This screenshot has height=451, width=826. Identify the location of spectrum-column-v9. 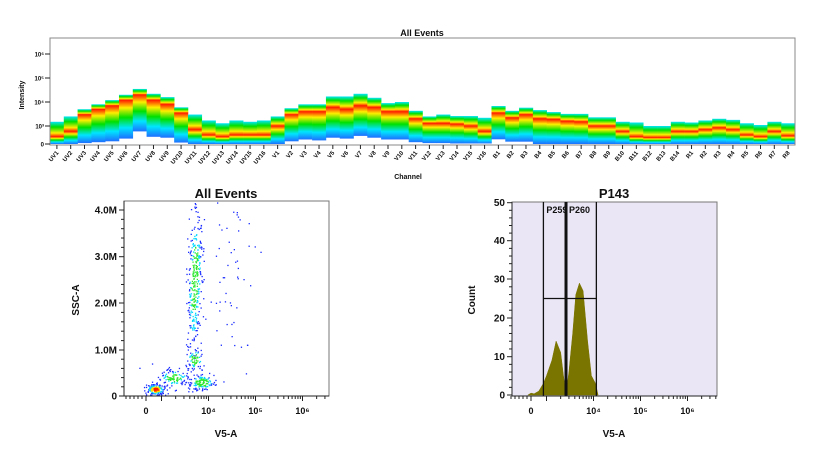
(388, 121).